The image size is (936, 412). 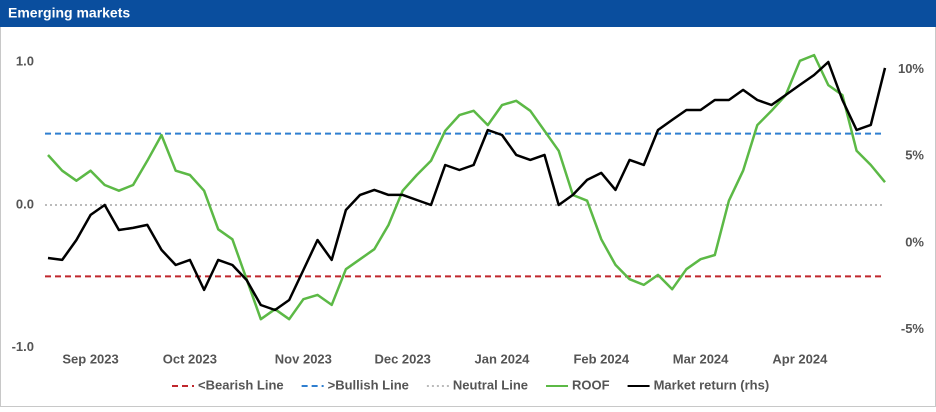 I want to click on legend-label: Neutral Line, so click(x=490, y=384).